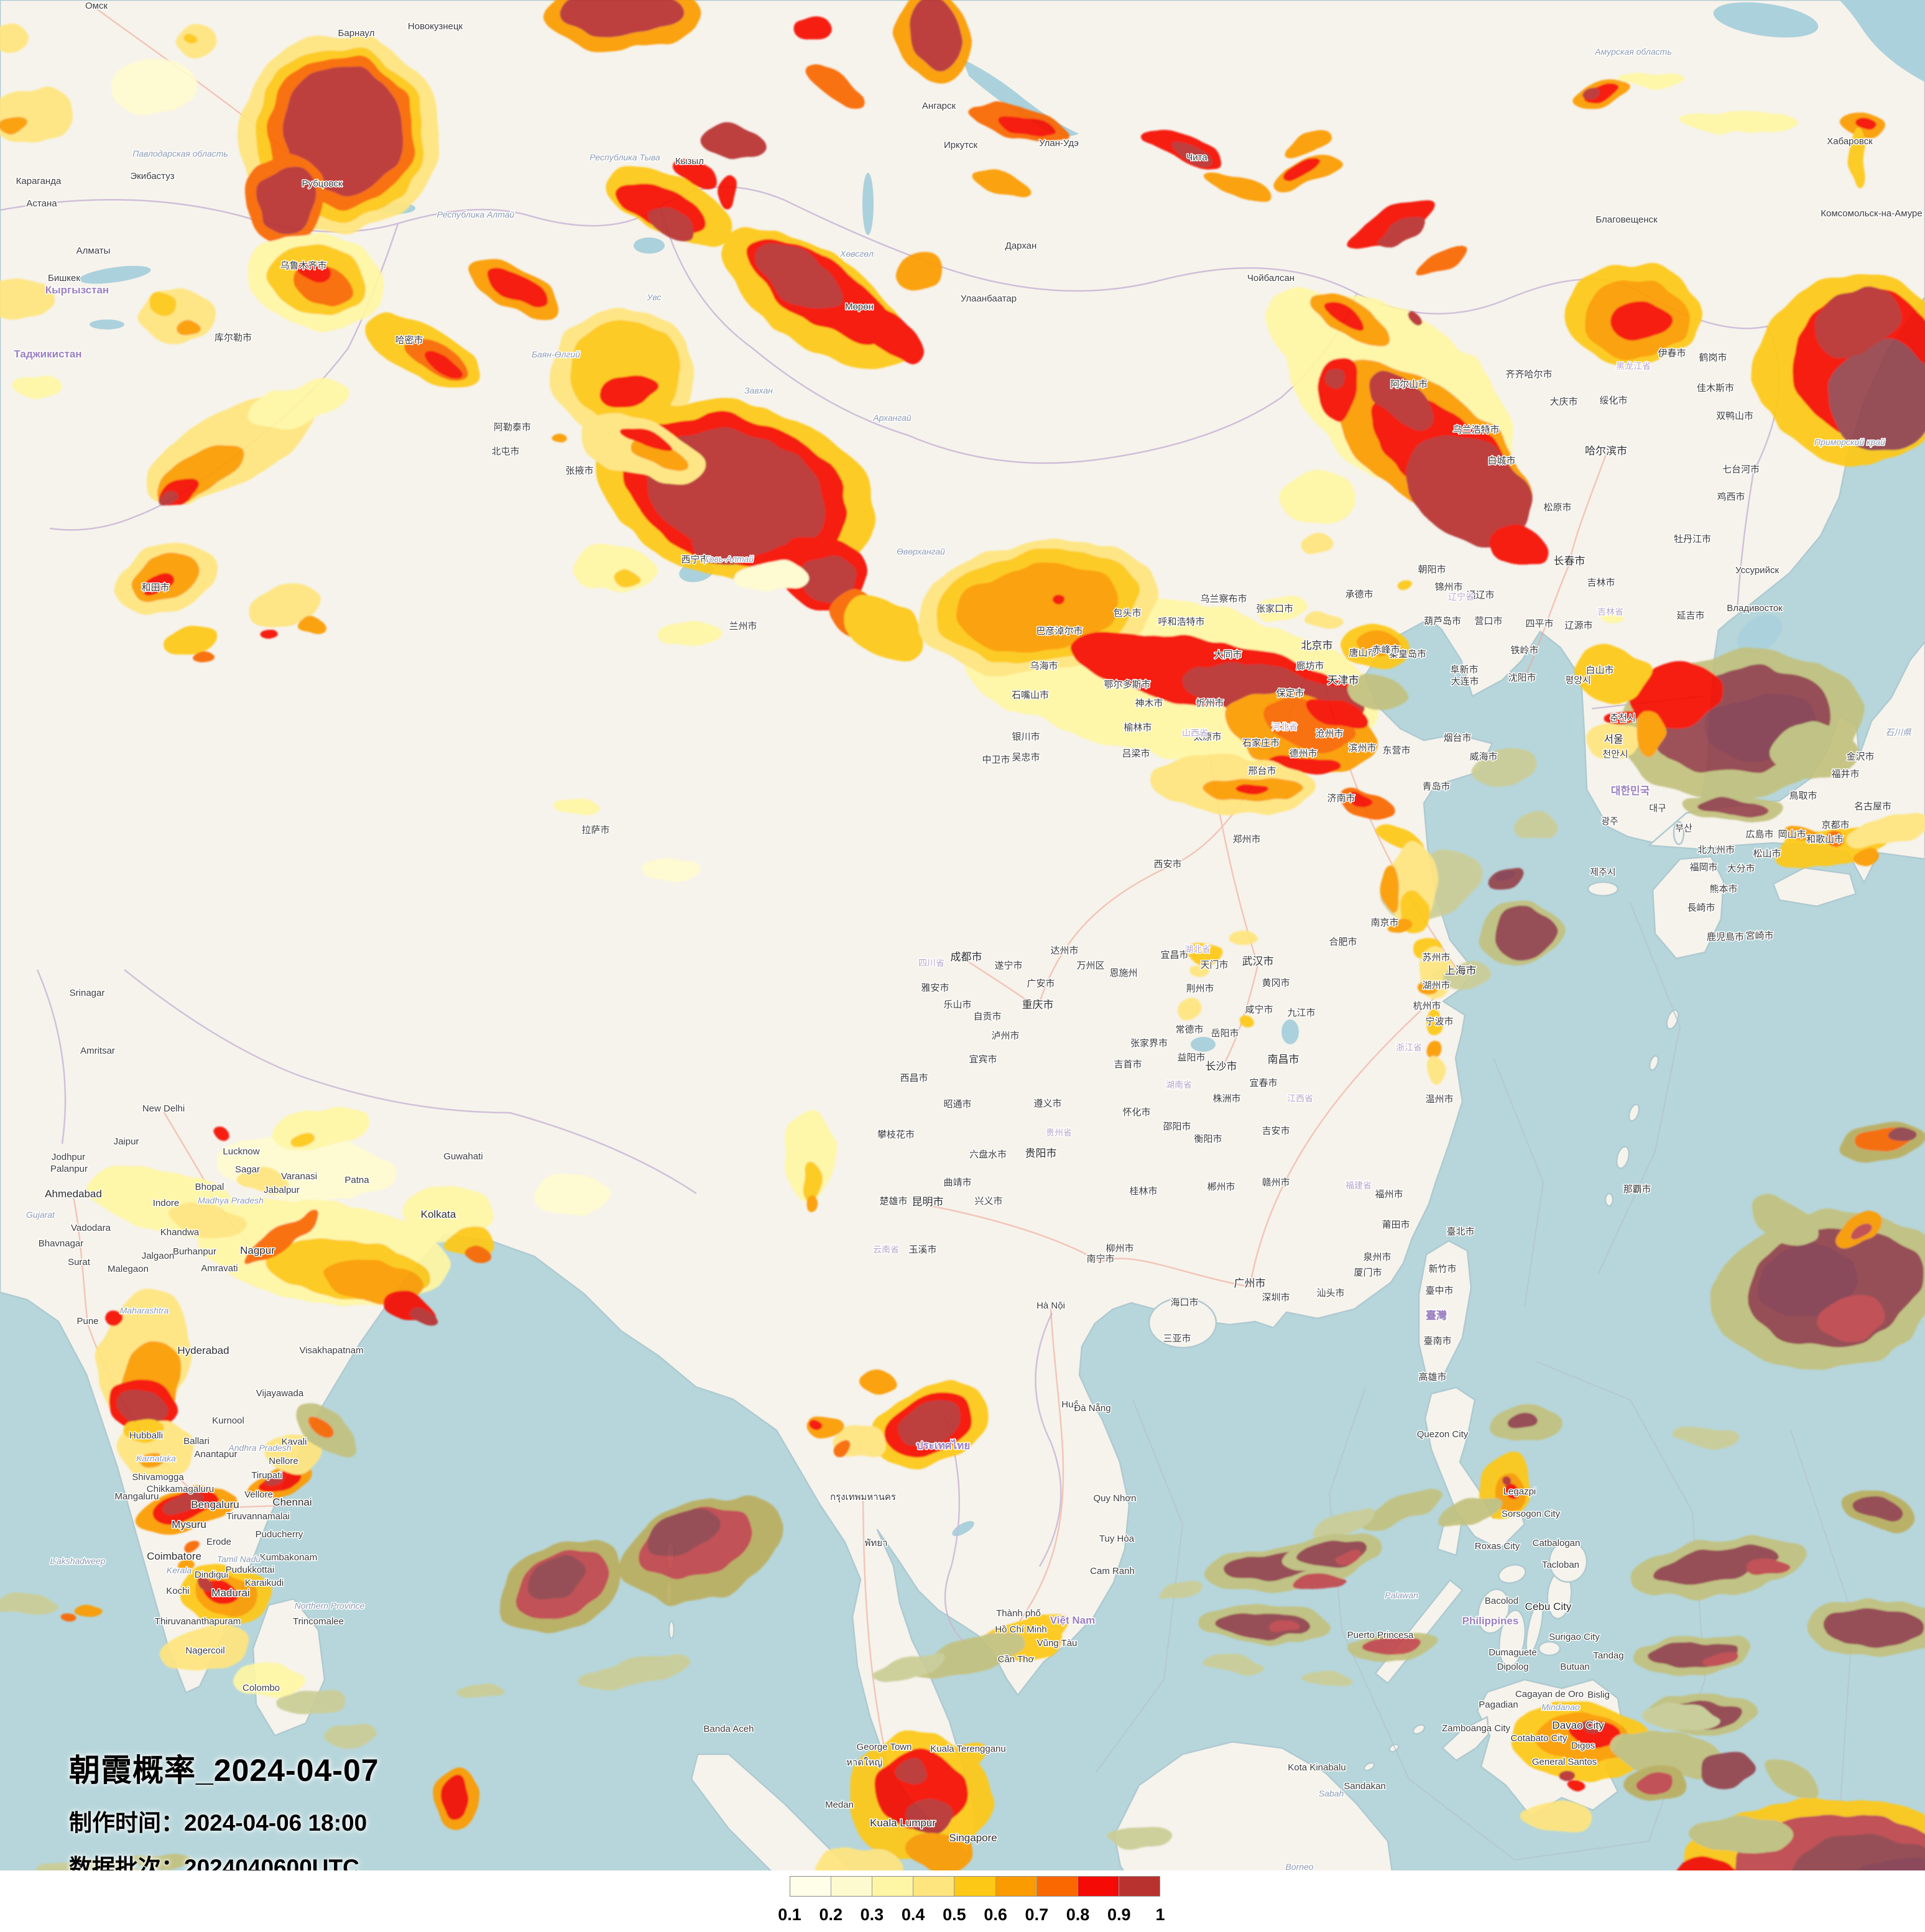 This screenshot has height=1932, width=1925. What do you see at coordinates (1317, 1767) in the screenshot?
I see `map-label: Kota Kinabalu` at bounding box center [1317, 1767].